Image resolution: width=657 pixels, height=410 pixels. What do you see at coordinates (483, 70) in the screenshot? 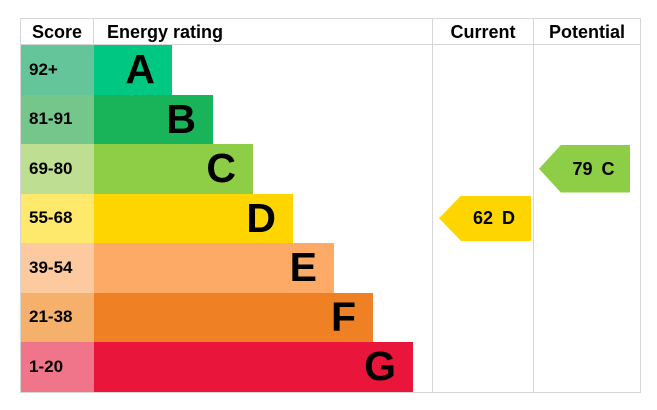
I see `current-cell-a` at bounding box center [483, 70].